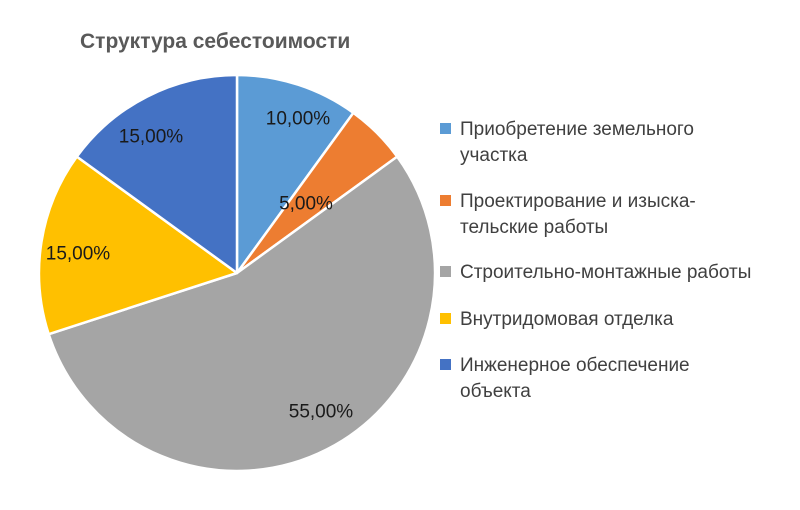  What do you see at coordinates (215, 41) in the screenshot?
I see `chart-title: Структура себестоимости` at bounding box center [215, 41].